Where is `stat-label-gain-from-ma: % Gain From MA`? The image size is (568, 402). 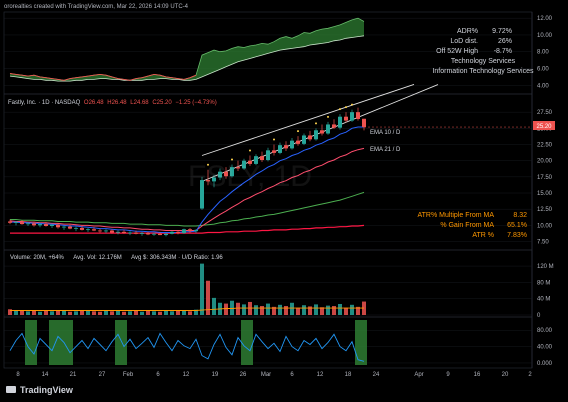 stat-label-gain-from-ma: % Gain From MA is located at coordinates (467, 225).